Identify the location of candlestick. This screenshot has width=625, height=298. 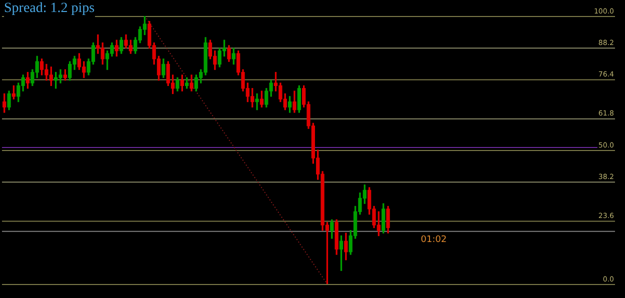
(257, 101).